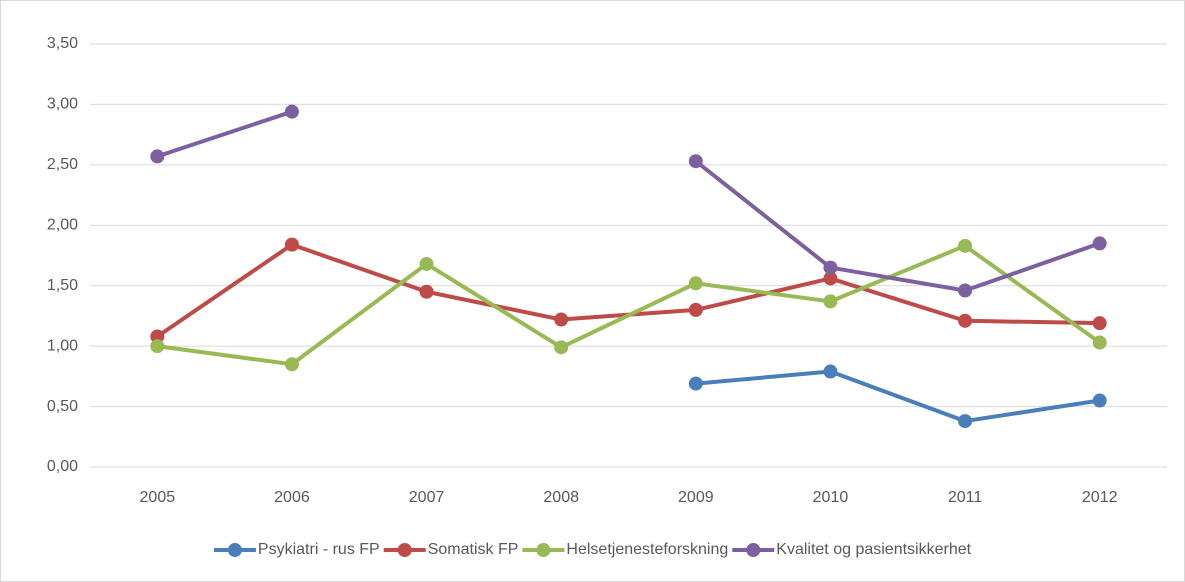  Describe the element at coordinates (62, 164) in the screenshot. I see `y-tick-label: 2,50` at that location.